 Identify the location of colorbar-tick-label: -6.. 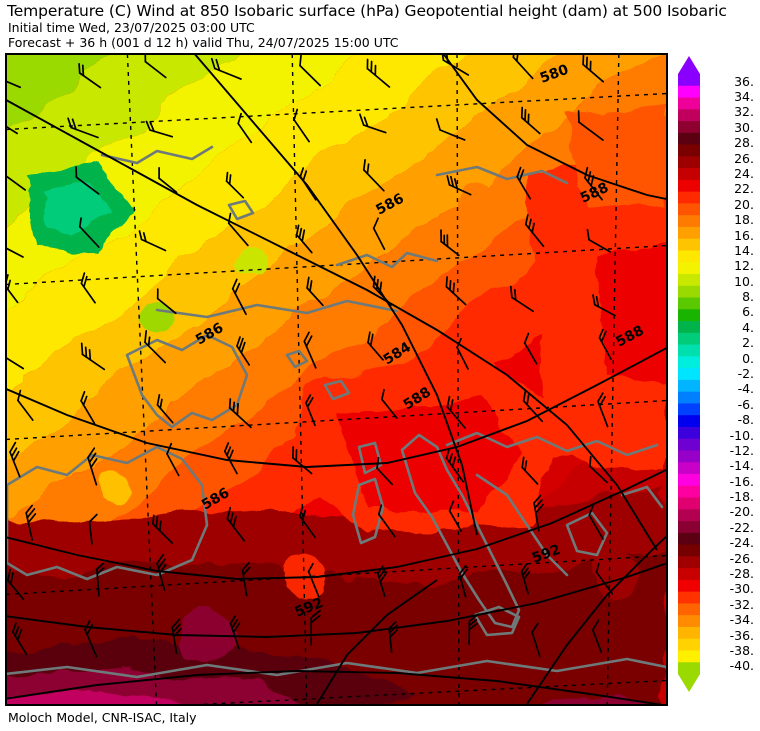
(745, 404).